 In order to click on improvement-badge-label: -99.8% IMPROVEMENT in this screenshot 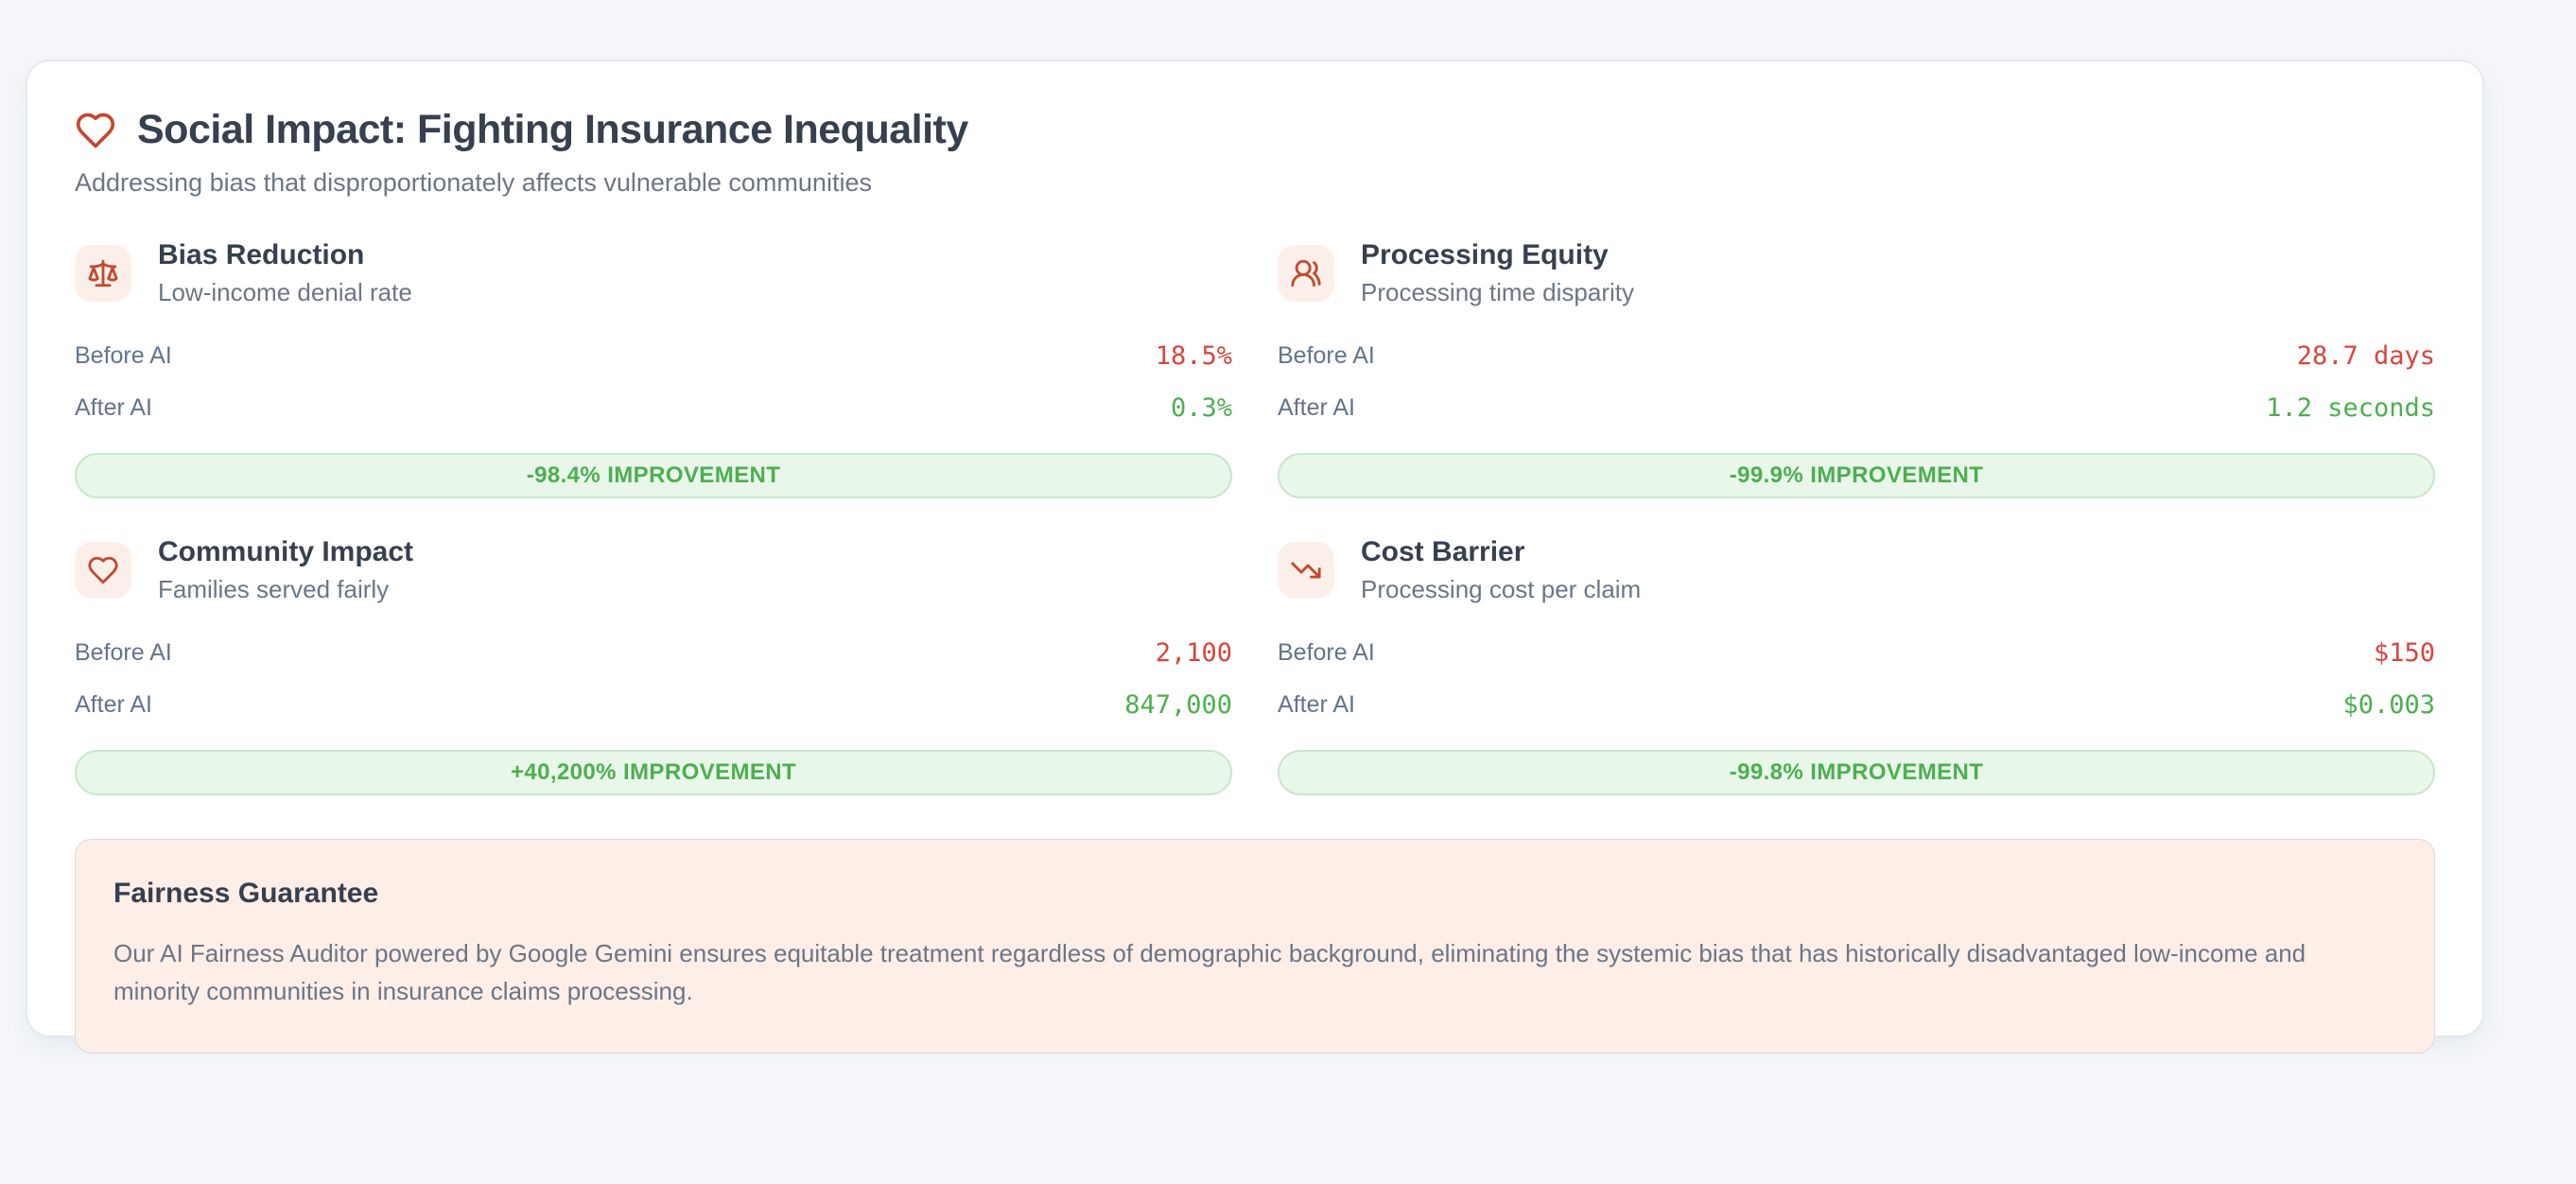, I will do `click(1856, 772)`.